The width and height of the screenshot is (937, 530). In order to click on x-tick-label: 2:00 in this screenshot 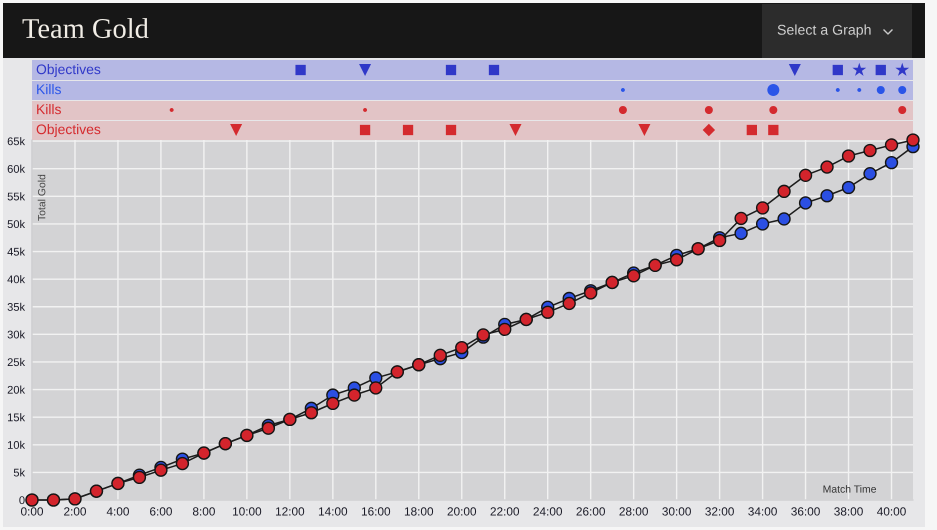, I will do `click(75, 511)`.